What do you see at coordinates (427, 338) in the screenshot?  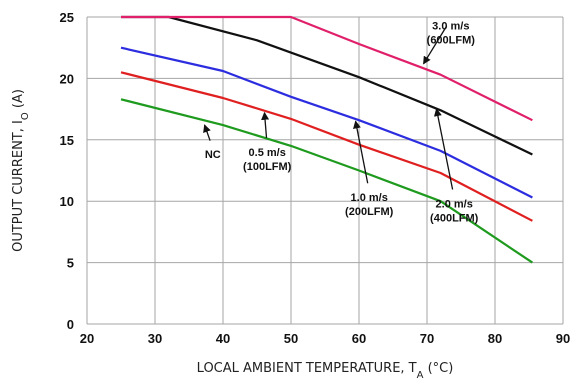 I see `x-tick-label: 70` at bounding box center [427, 338].